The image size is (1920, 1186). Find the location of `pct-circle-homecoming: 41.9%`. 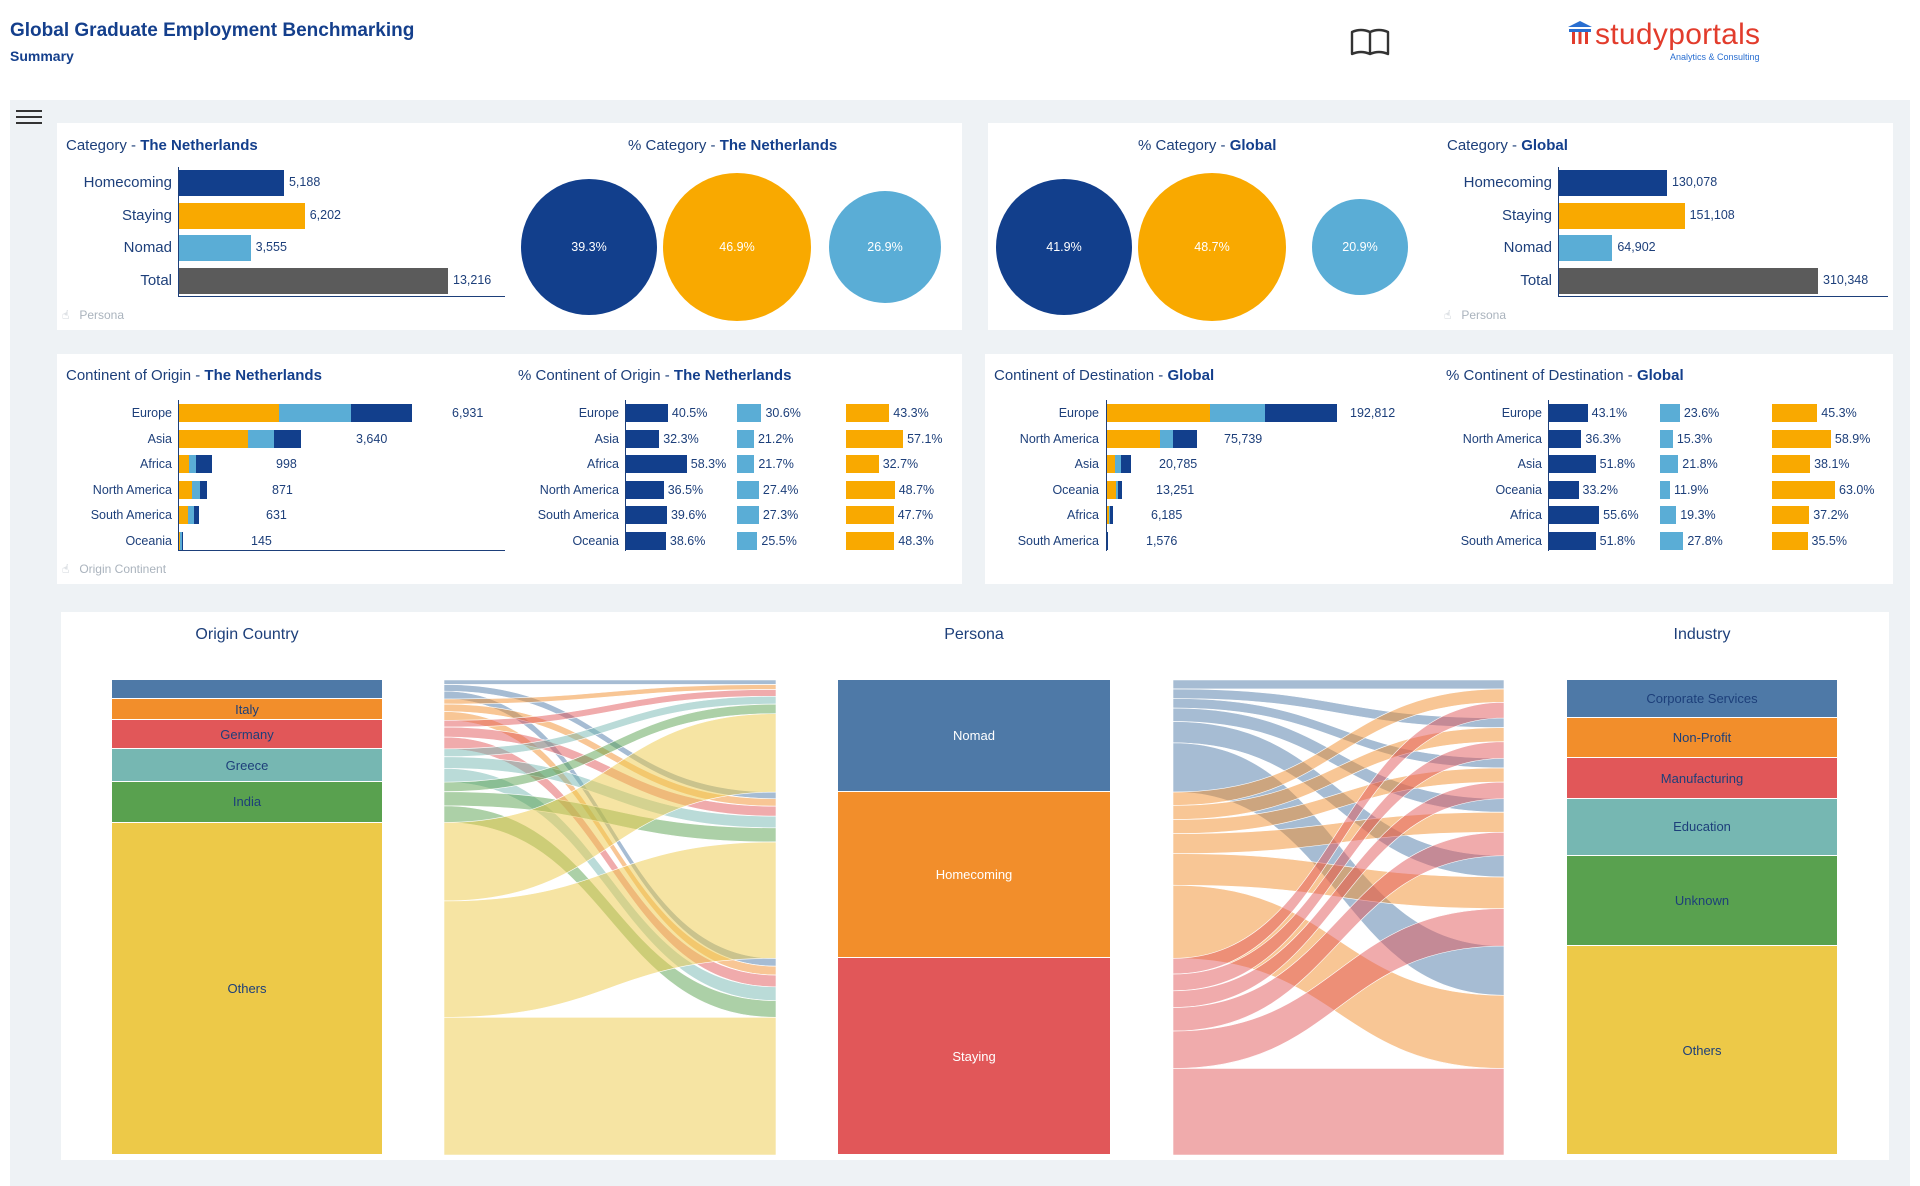

pct-circle-homecoming: 41.9% is located at coordinates (1064, 247).